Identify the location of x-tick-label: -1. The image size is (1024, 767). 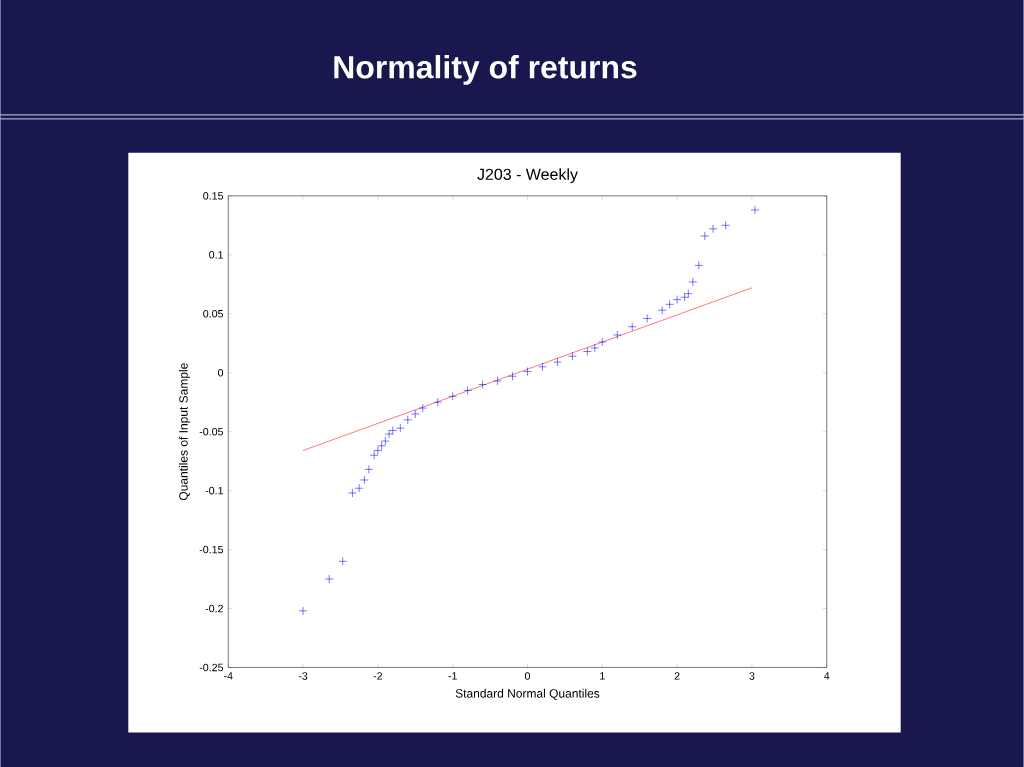
(452, 675).